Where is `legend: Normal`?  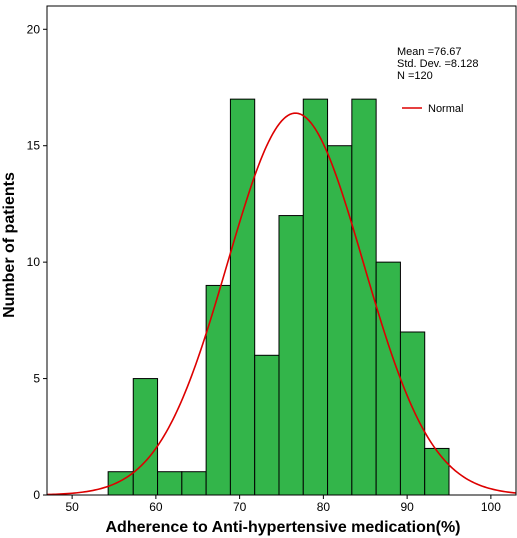
legend: Normal is located at coordinates (432, 109).